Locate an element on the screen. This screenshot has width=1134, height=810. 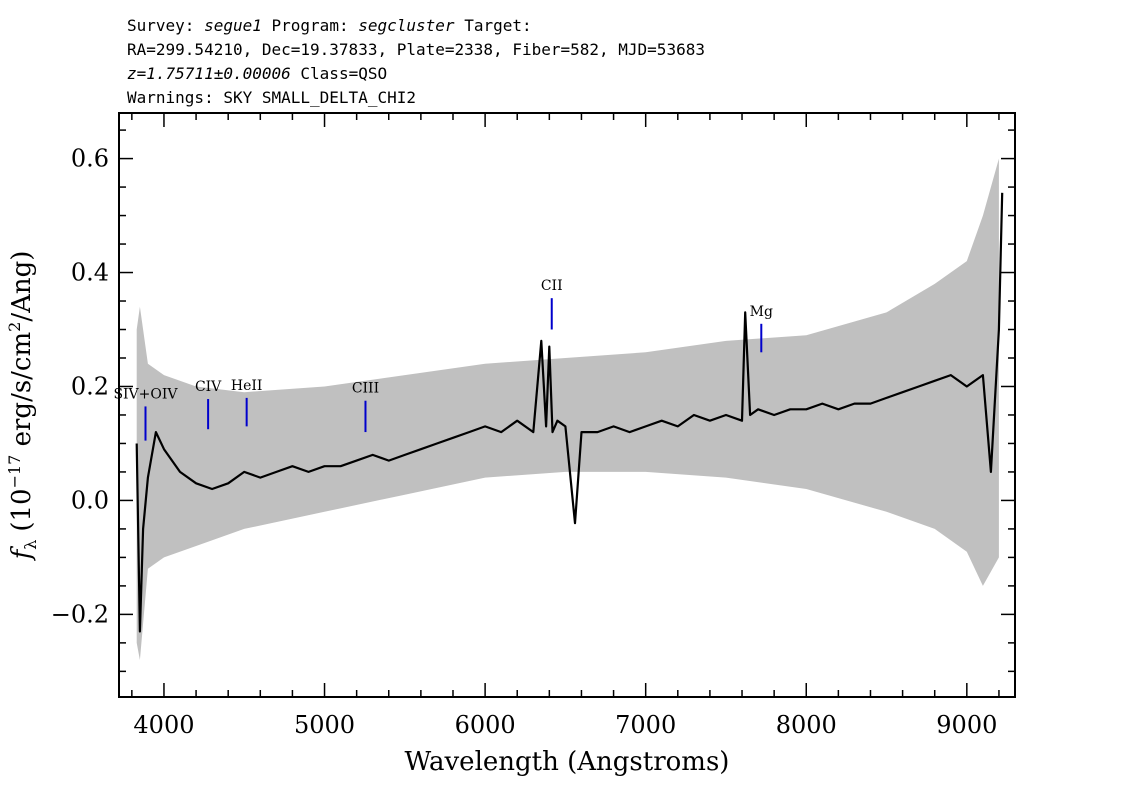
line-marker-label: SIV+OIV is located at coordinates (145, 394).